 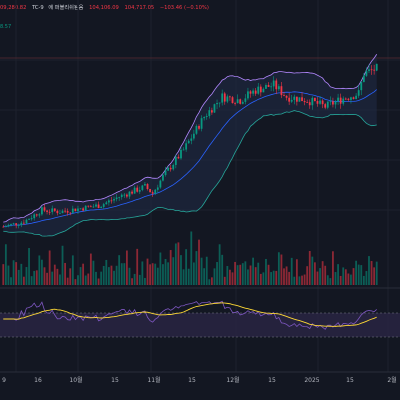 I want to click on close-value: 104,717.05, so click(x=139, y=8).